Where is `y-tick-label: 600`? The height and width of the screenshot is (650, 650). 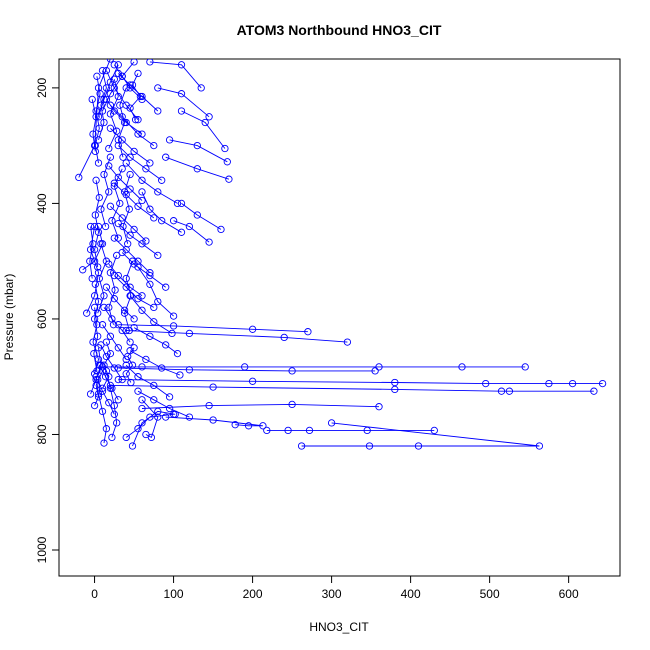
y-tick-label: 600 is located at coordinates (42, 319).